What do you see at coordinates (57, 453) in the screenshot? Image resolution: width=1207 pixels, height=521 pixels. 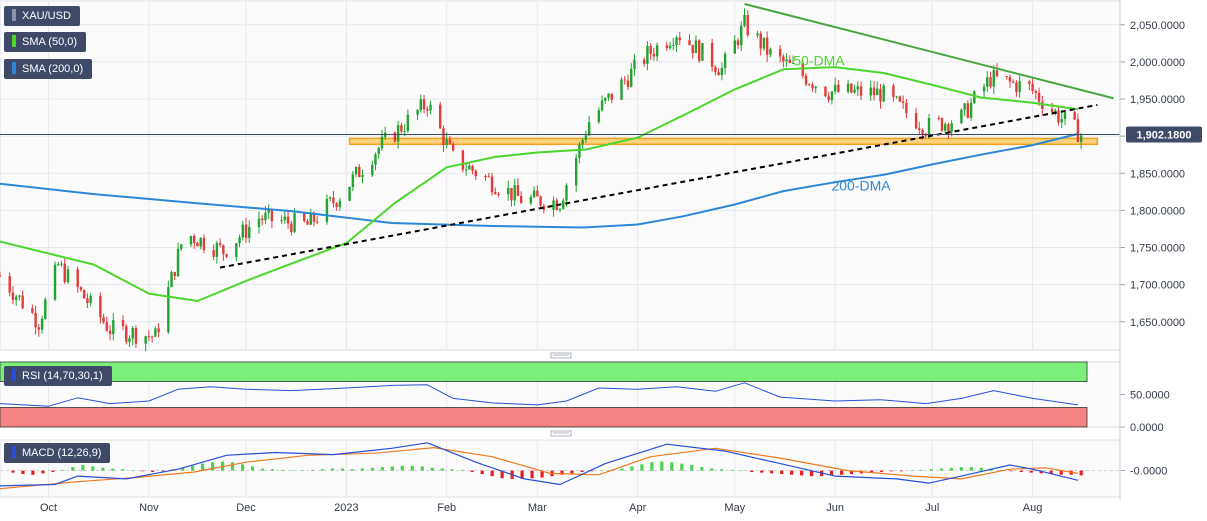 I see `macd-legend: MACD (12,26,9)` at bounding box center [57, 453].